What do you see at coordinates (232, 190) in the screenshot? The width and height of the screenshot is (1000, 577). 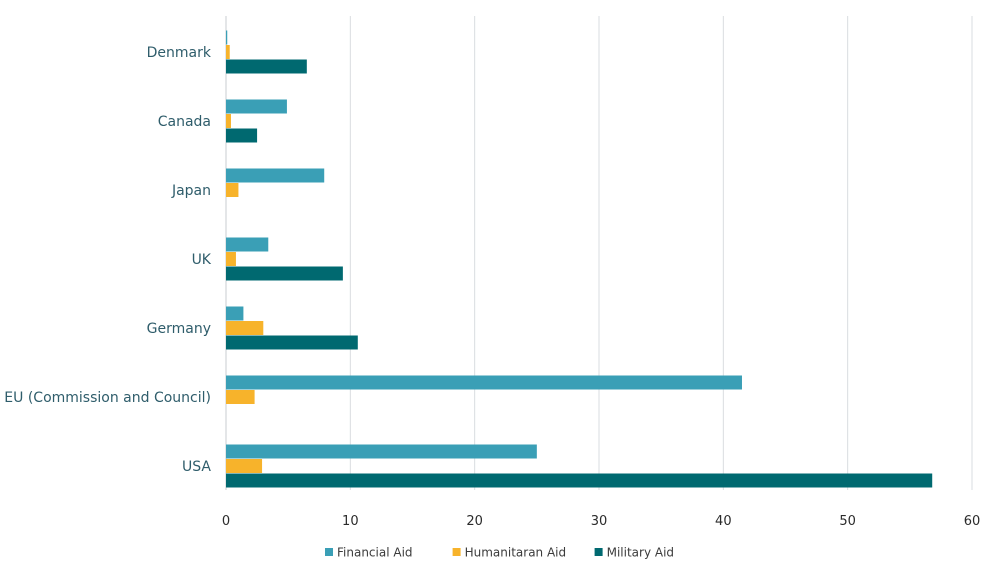 I see `bar-humanitaran-aid-japan` at bounding box center [232, 190].